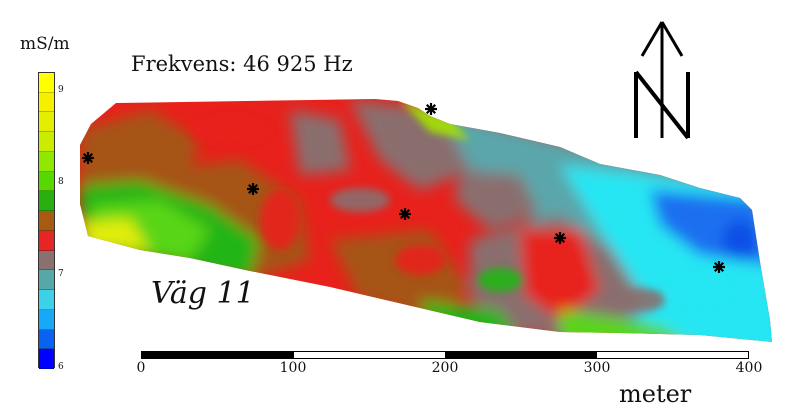 This screenshot has width=786, height=413. Describe the element at coordinates (61, 182) in the screenshot. I see `legend-tick-label: 8` at that location.